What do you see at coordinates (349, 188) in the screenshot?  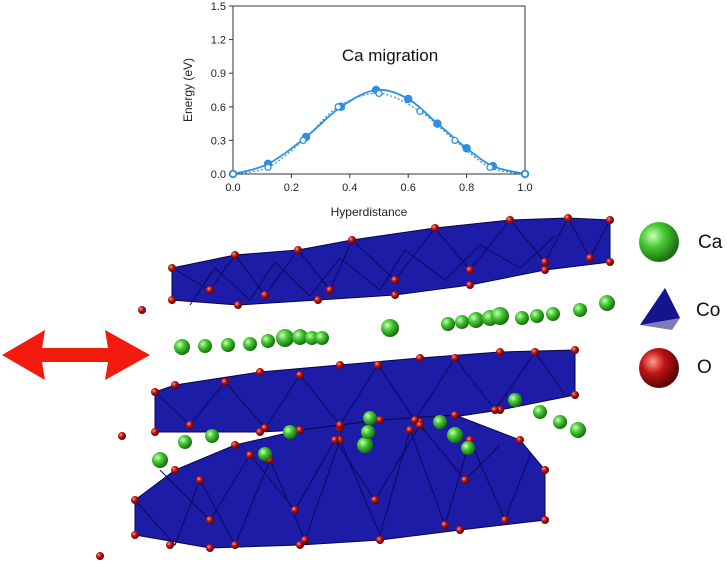 I see `x-tick-label: 0.4` at bounding box center [349, 188].